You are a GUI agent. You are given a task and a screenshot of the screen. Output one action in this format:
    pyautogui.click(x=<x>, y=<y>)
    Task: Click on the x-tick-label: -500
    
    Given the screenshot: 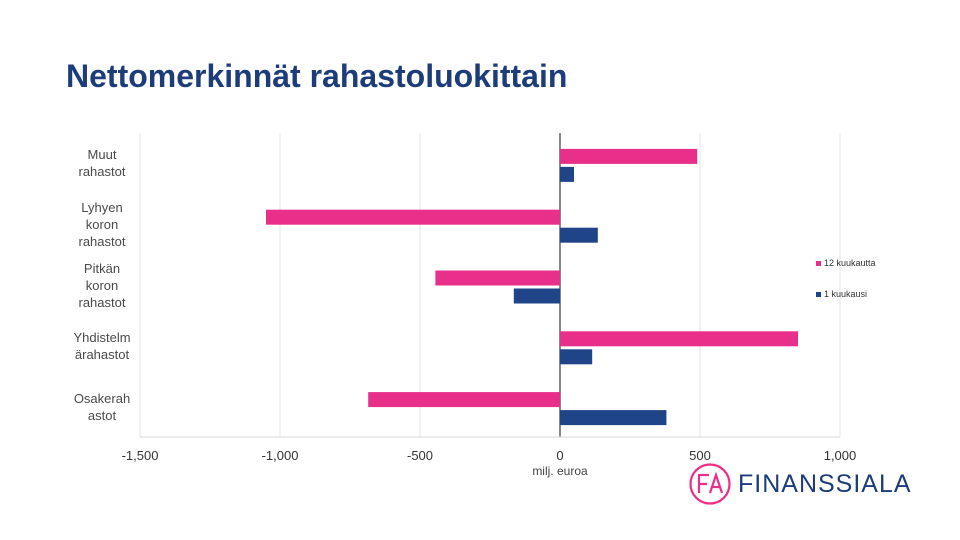 What is the action you would take?
    pyautogui.click(x=420, y=455)
    